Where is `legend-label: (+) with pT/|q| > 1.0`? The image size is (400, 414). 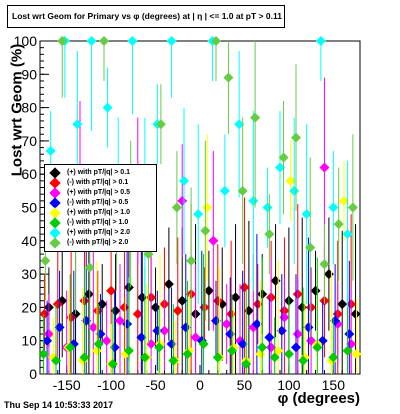 legend-label: (+) with pT/|q| > 1.0 is located at coordinates (99, 212).